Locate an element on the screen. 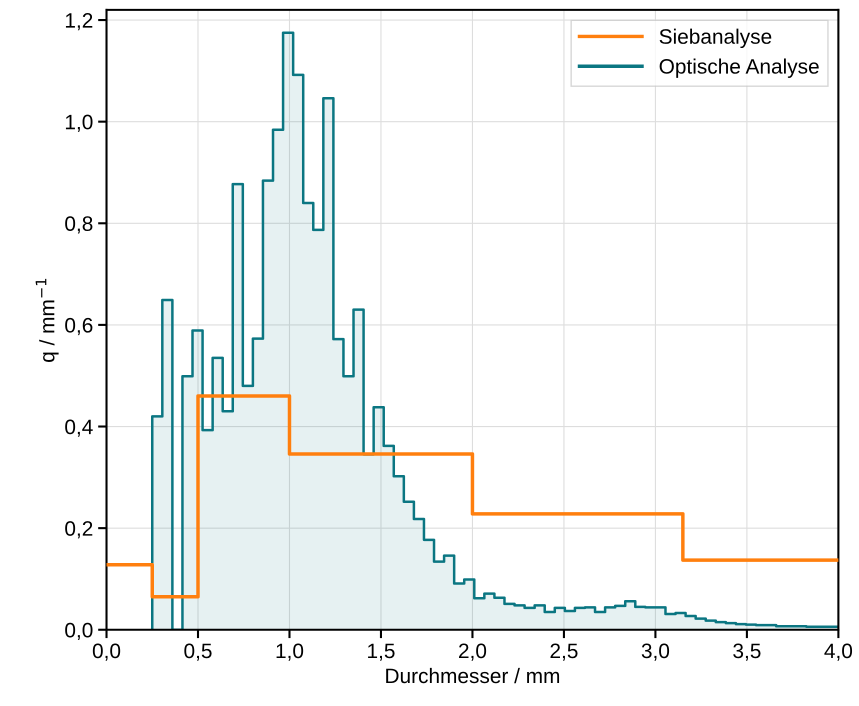 This screenshot has width=859, height=706. x-tick-label: 3,0 is located at coordinates (656, 652).